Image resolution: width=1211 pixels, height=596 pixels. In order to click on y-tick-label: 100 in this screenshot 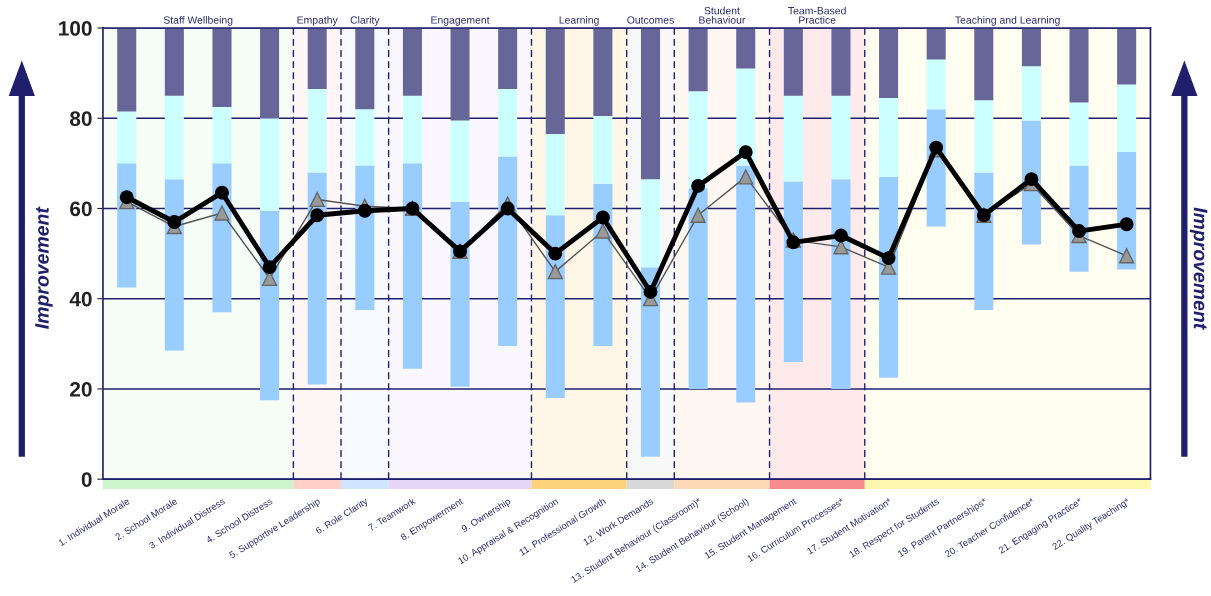, I will do `click(75, 28)`.